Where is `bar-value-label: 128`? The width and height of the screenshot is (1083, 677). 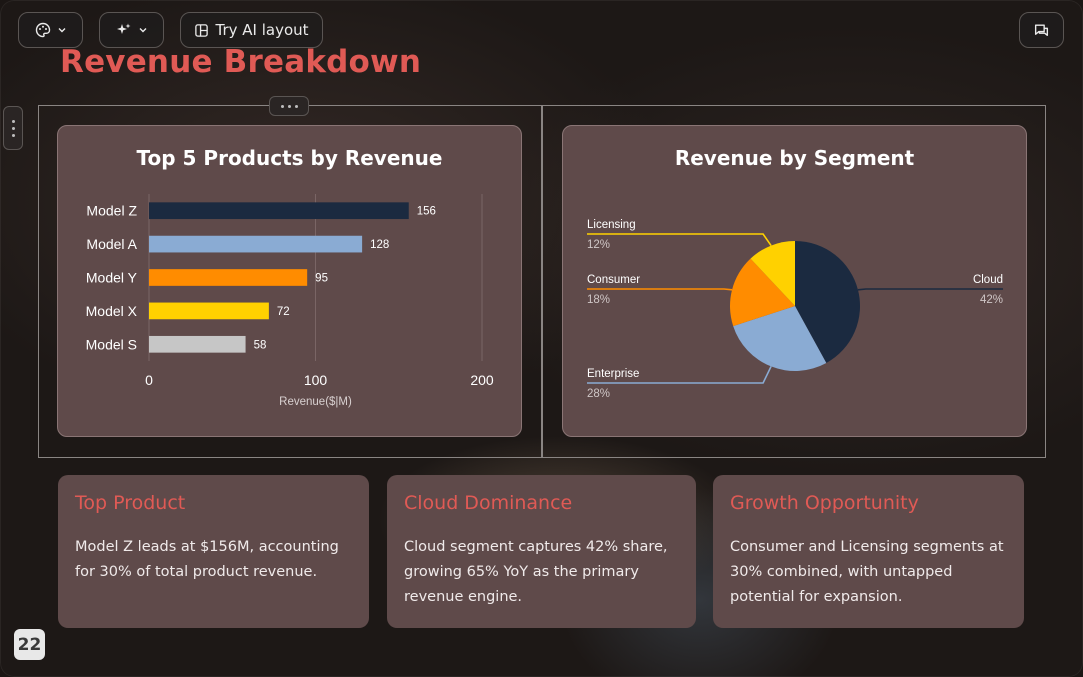
bar-value-label: 128 is located at coordinates (379, 245).